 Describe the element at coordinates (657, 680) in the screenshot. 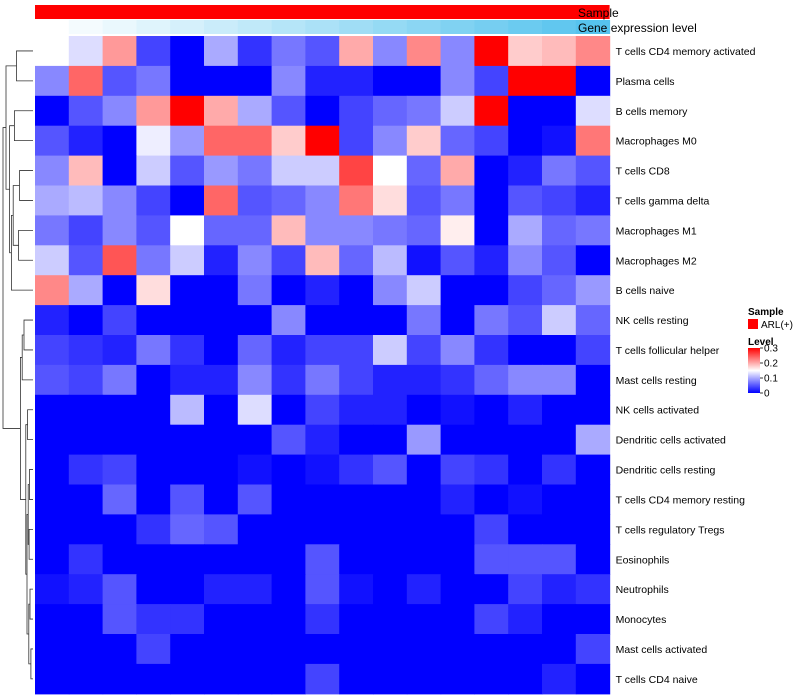

I see `row-label: T cells CD4 naive` at that location.